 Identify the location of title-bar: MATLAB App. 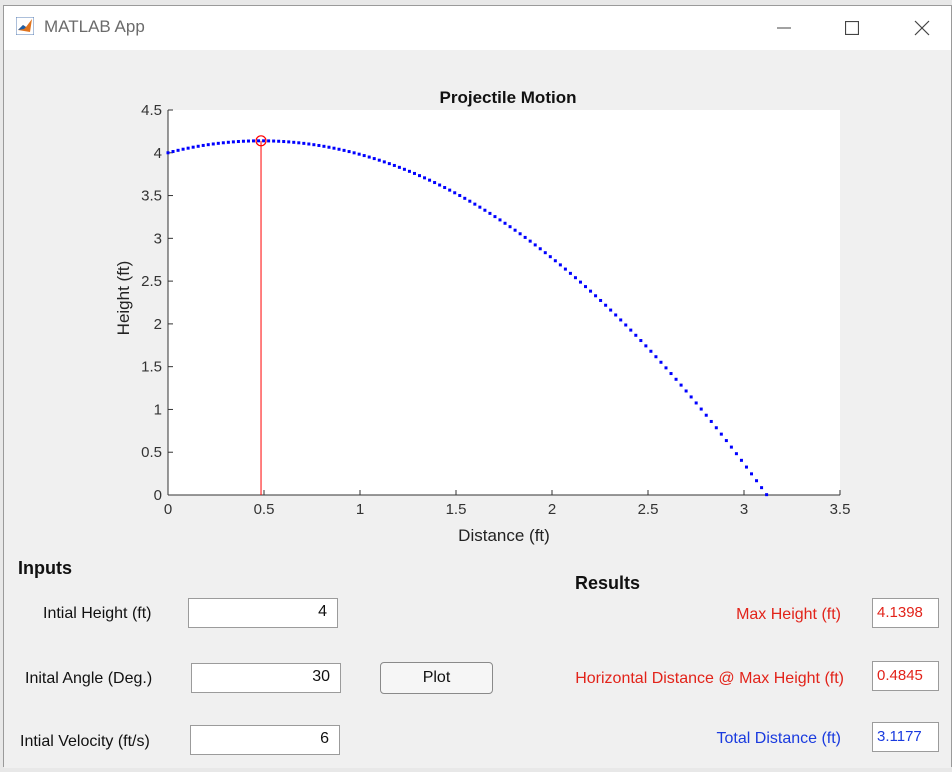
(477, 28).